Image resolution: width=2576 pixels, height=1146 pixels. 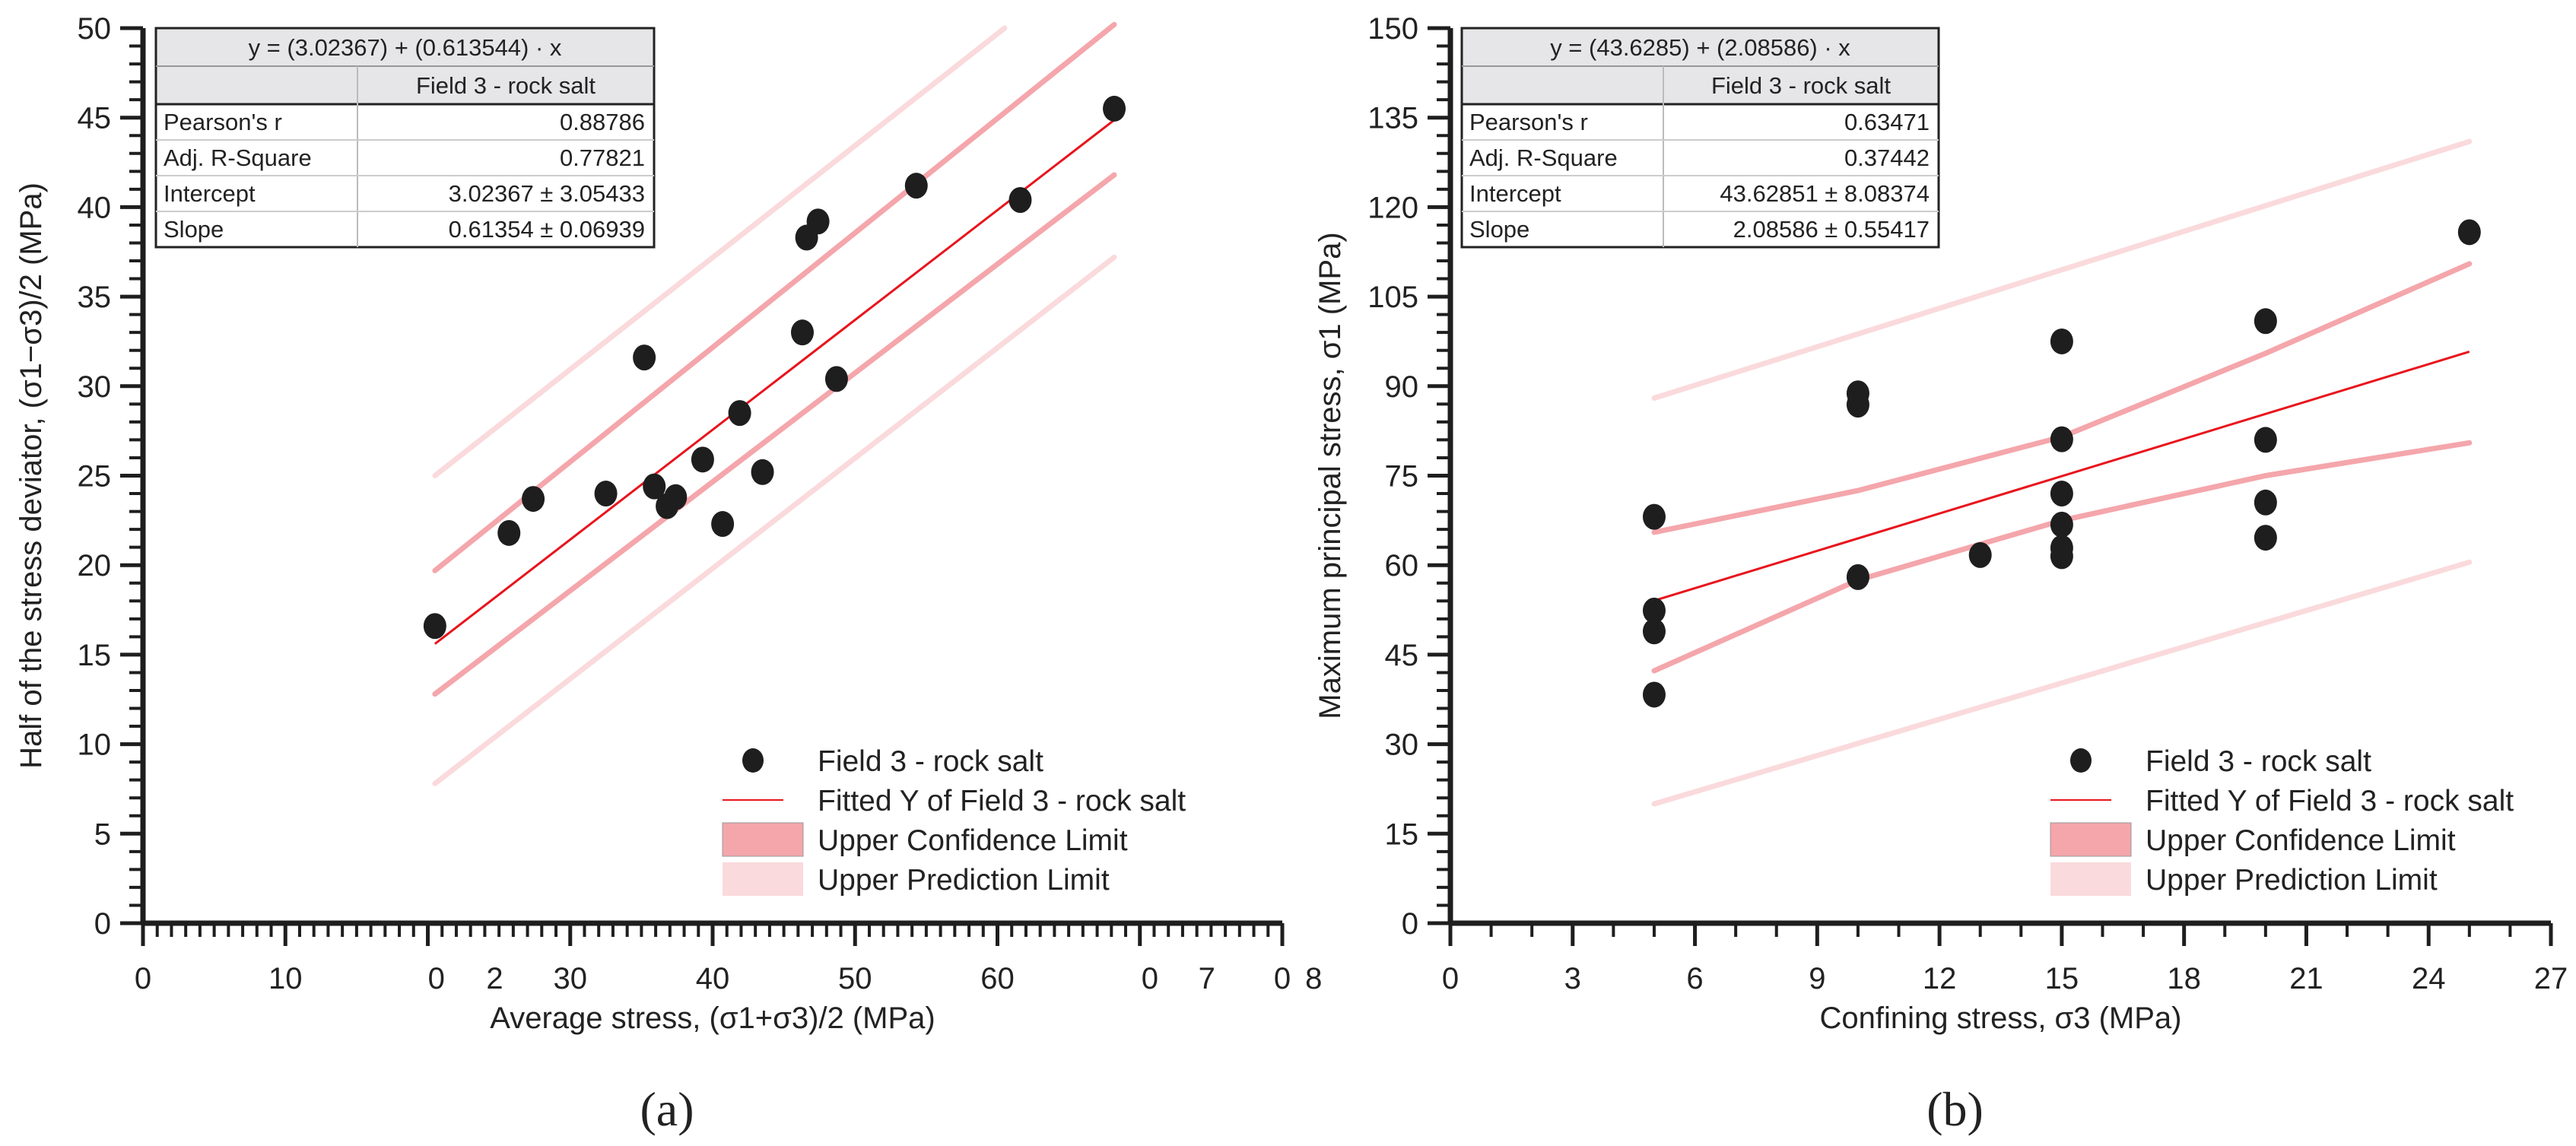 I want to click on panel-label: (b), so click(x=1955, y=1109).